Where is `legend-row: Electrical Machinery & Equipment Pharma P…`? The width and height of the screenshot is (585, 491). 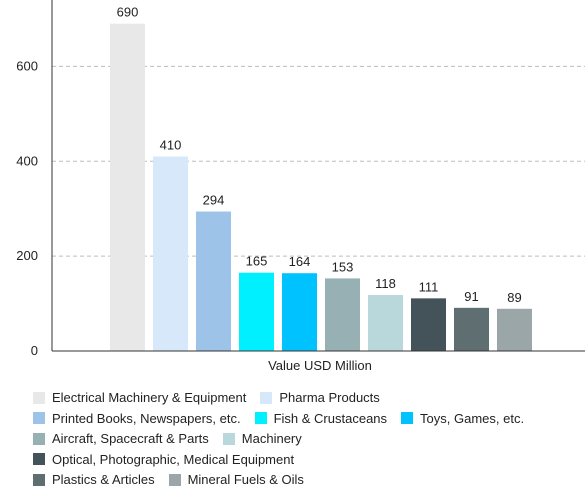
legend-row: Electrical Machinery & Equipment Pharma P… is located at coordinates (305, 398).